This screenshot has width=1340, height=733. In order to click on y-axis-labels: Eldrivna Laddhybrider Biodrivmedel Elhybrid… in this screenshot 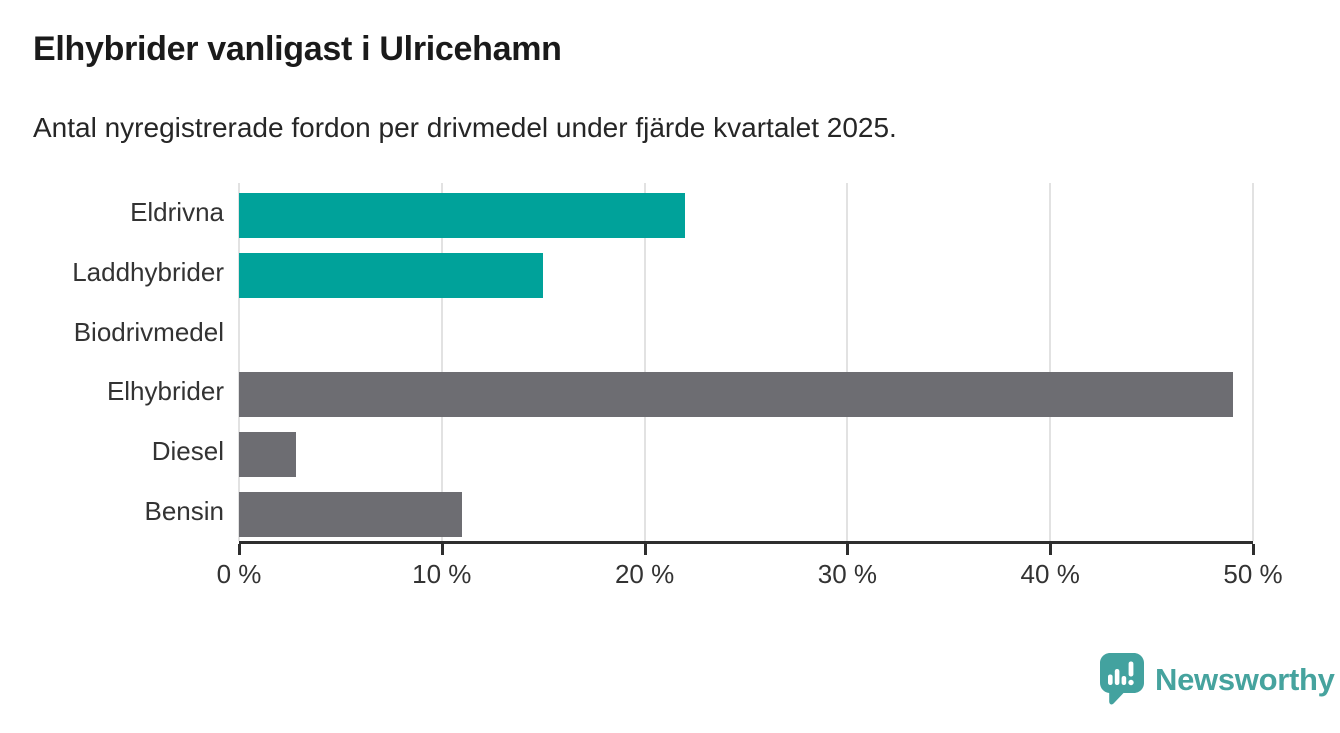, I will do `click(112, 362)`.